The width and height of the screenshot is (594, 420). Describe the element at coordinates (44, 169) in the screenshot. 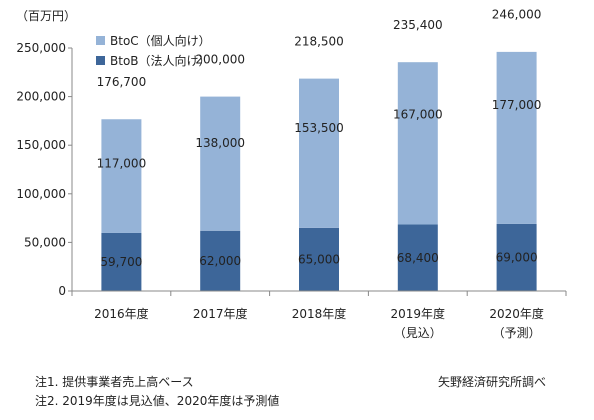

I see `y-axis: 0 50,000 100,000 150,000 200,000 250,000` at that location.